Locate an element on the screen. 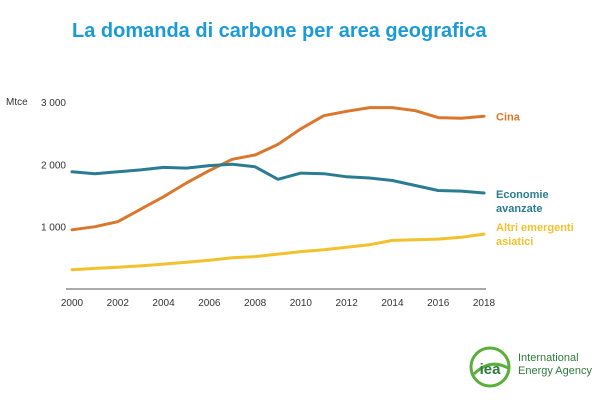 Image resolution: width=600 pixels, height=400 pixels. iea-logo-ring is located at coordinates (490, 367).